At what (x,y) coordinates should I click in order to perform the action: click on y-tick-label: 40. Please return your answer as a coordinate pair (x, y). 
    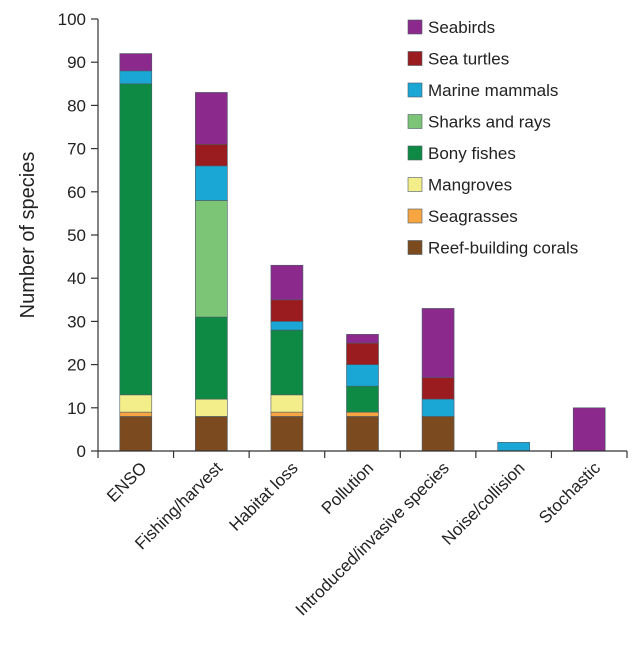
    Looking at the image, I should click on (76, 278).